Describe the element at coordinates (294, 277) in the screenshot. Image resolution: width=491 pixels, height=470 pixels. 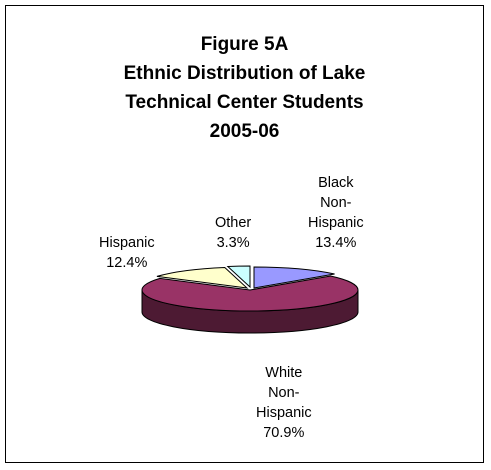
I see `slice-black-non-hispanic` at that location.